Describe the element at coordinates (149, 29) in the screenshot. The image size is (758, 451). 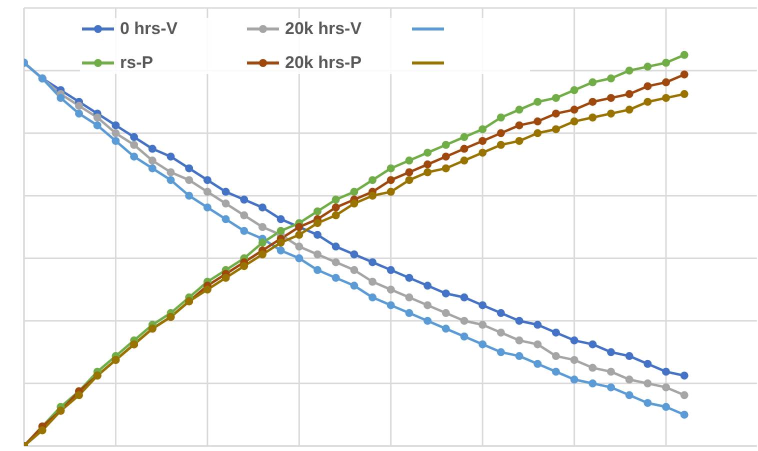
I see `legend-label: 0 hrs-V` at that location.